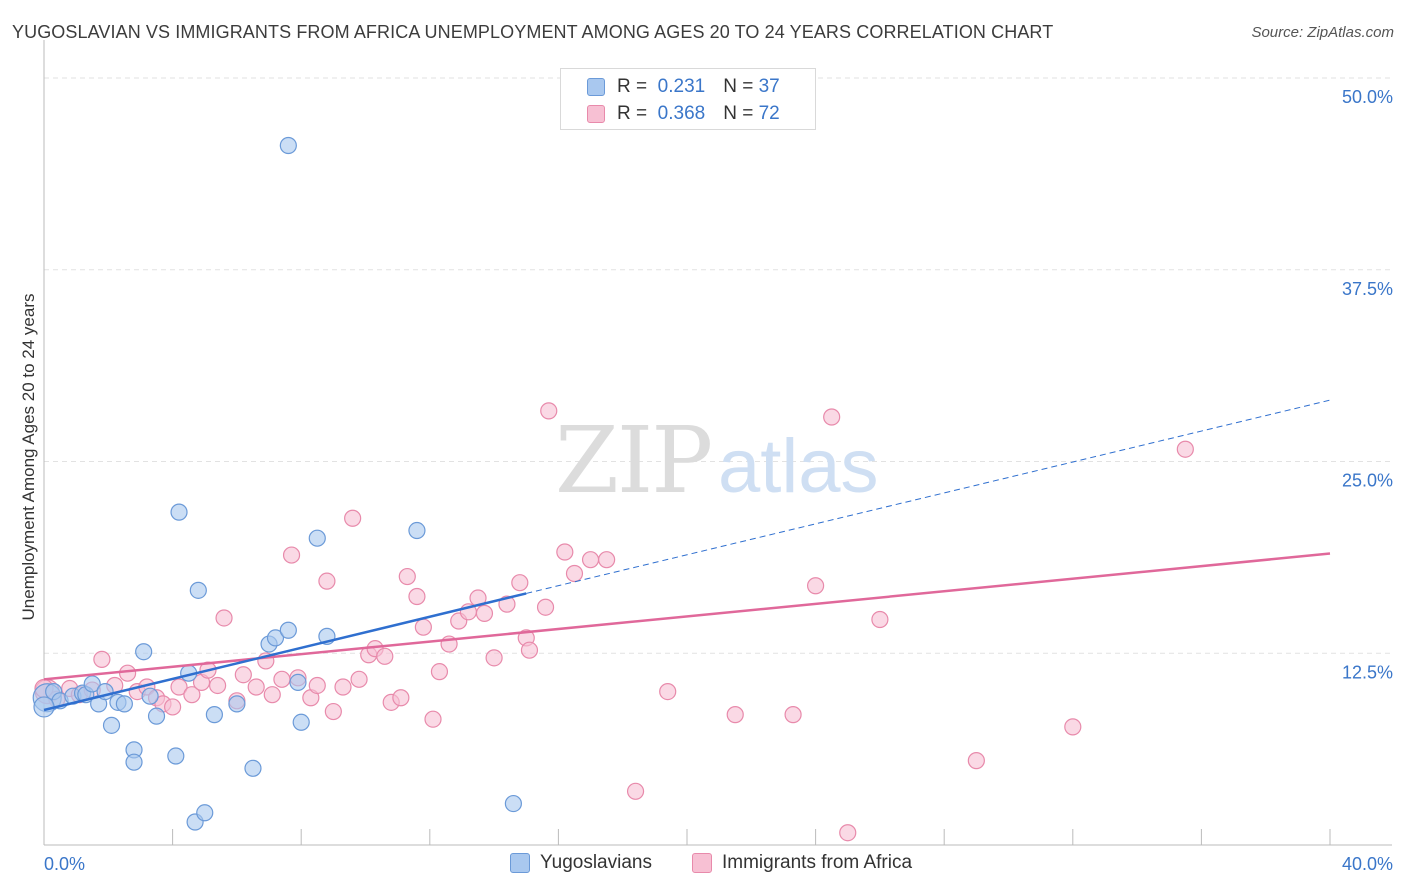 This screenshot has width=1406, height=892. Describe the element at coordinates (802, 863) in the screenshot. I see `legend-item-immigrants-from-africa: Immigrants from Africa` at that location.